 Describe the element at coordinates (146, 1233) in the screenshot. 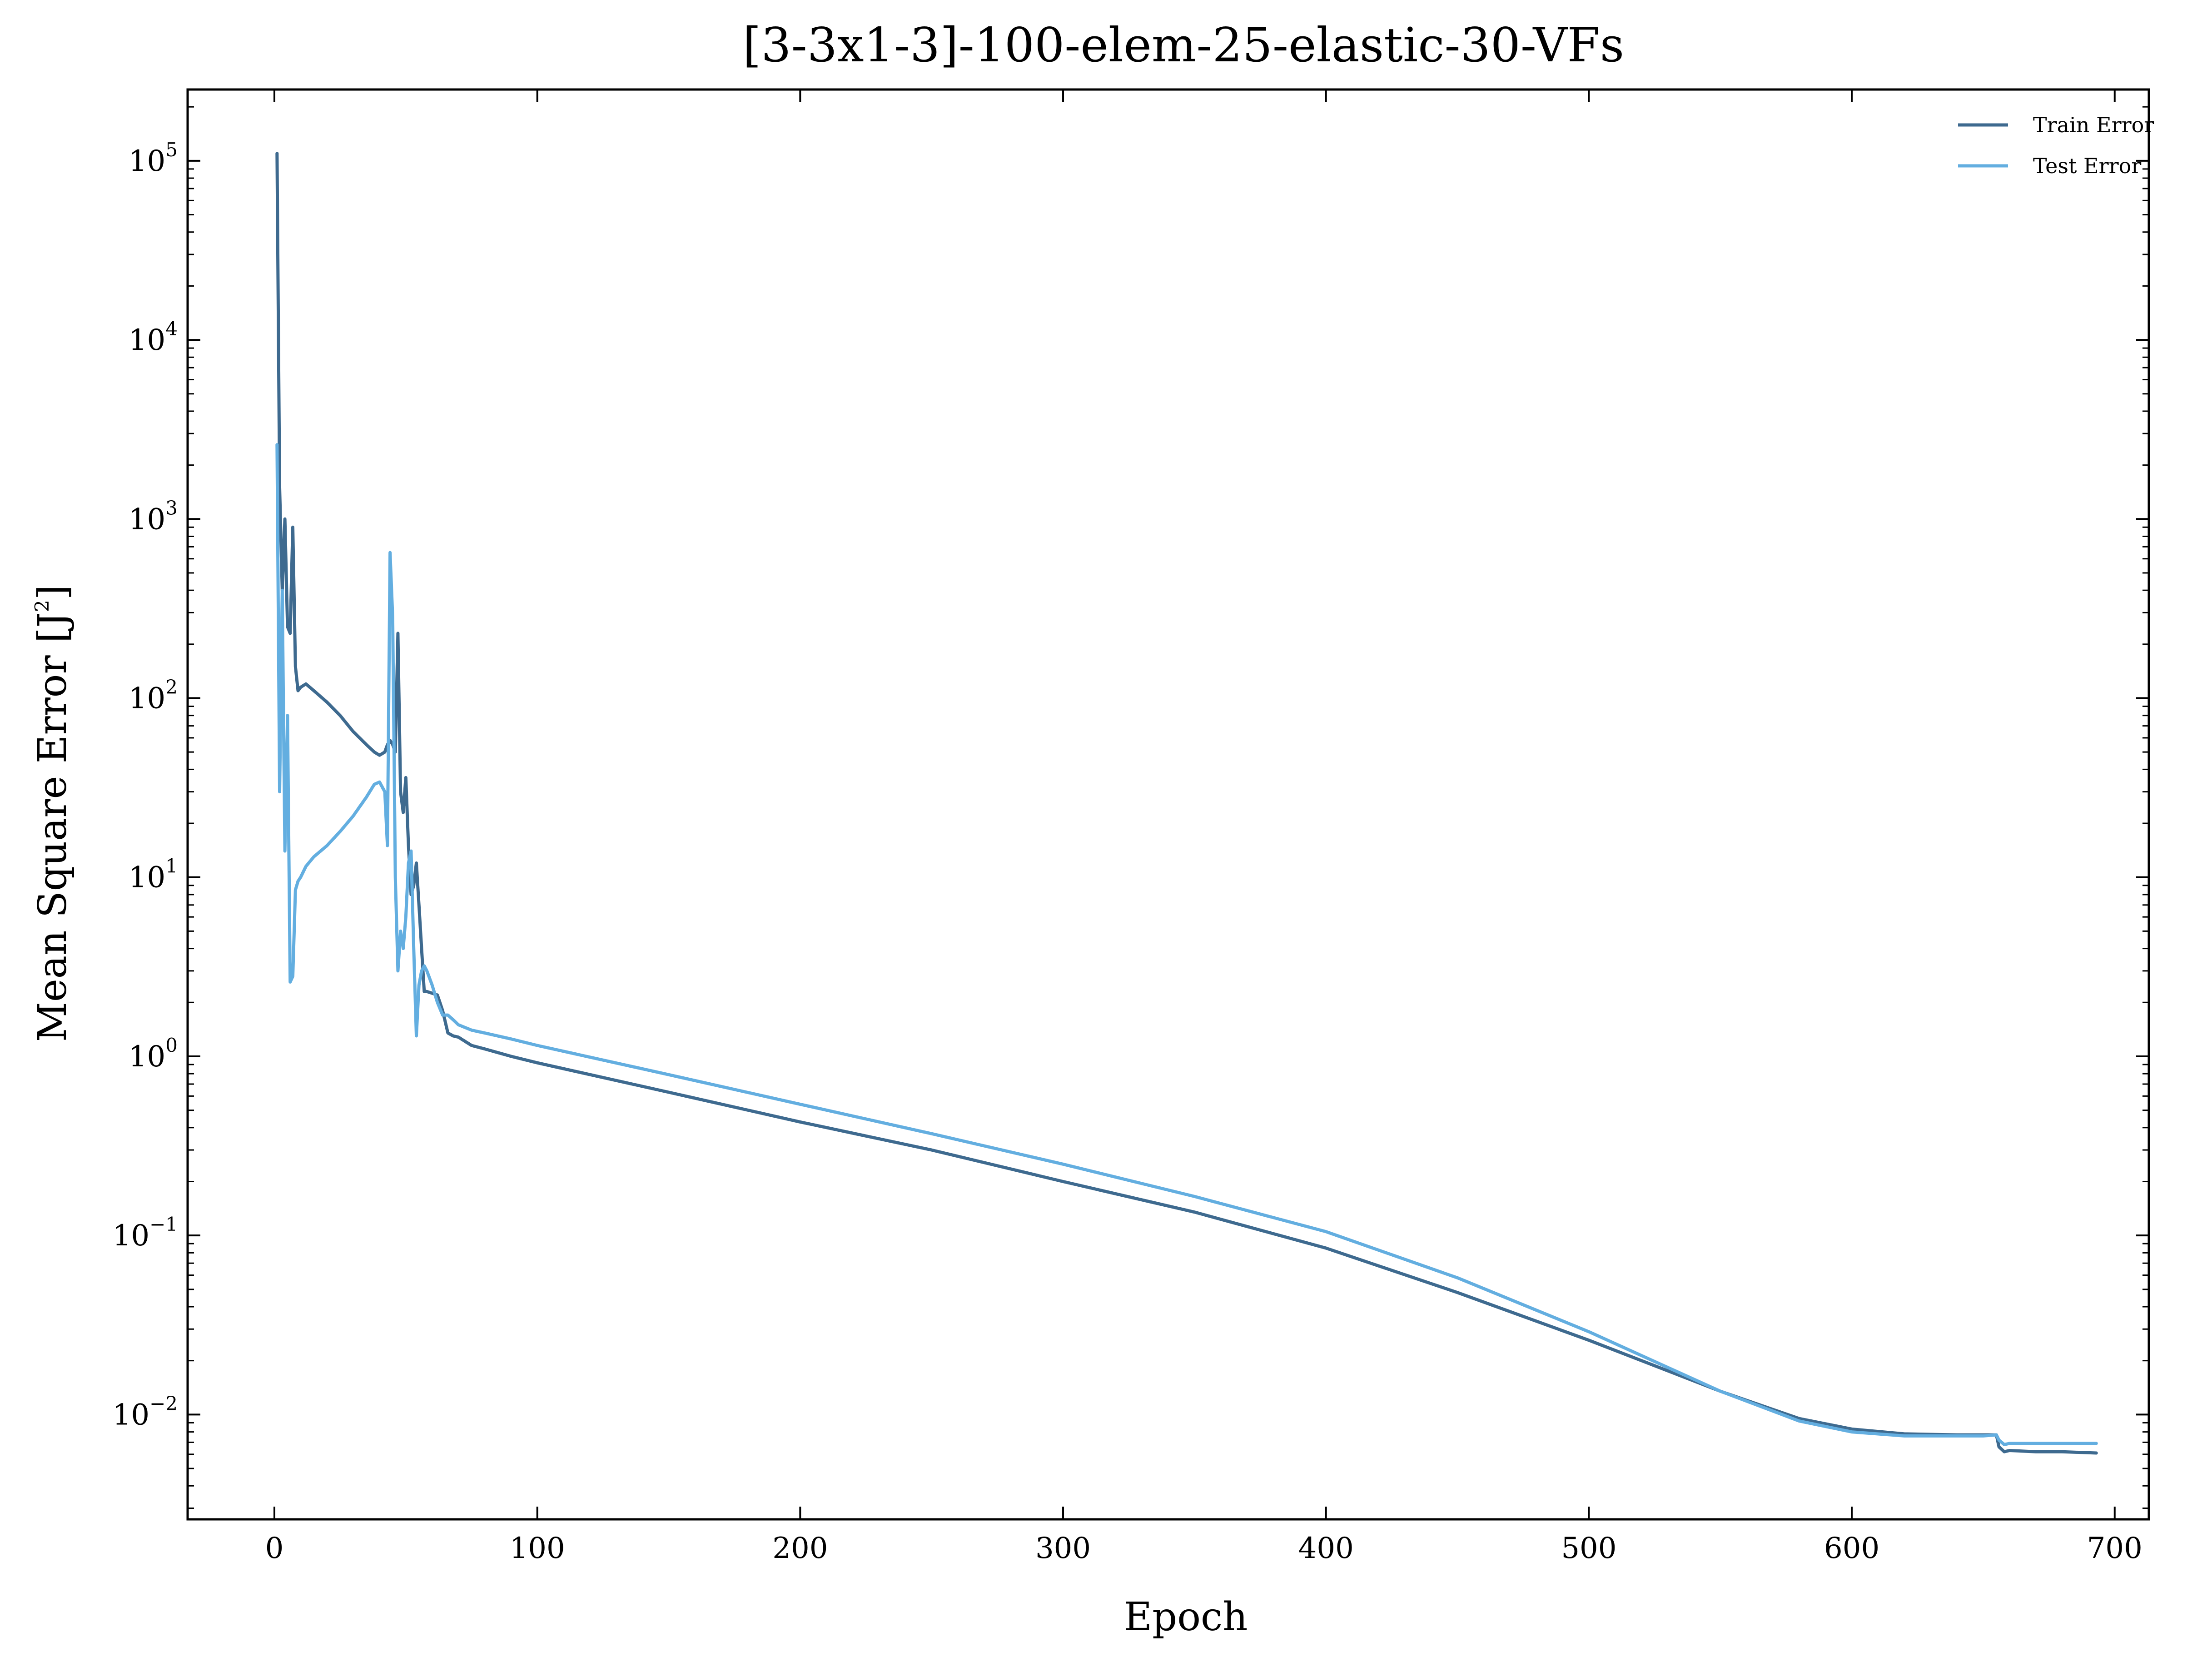

I see `y-tick-label: 10⁻¹` at that location.